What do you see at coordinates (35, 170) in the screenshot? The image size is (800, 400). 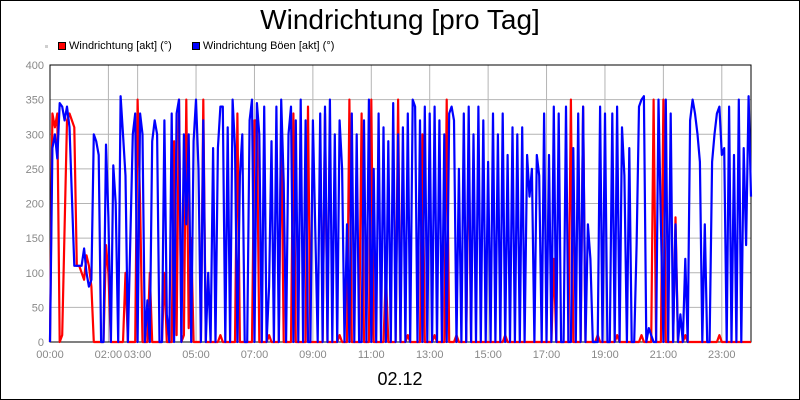 I see `y-tick-label-5: 250` at bounding box center [35, 170].